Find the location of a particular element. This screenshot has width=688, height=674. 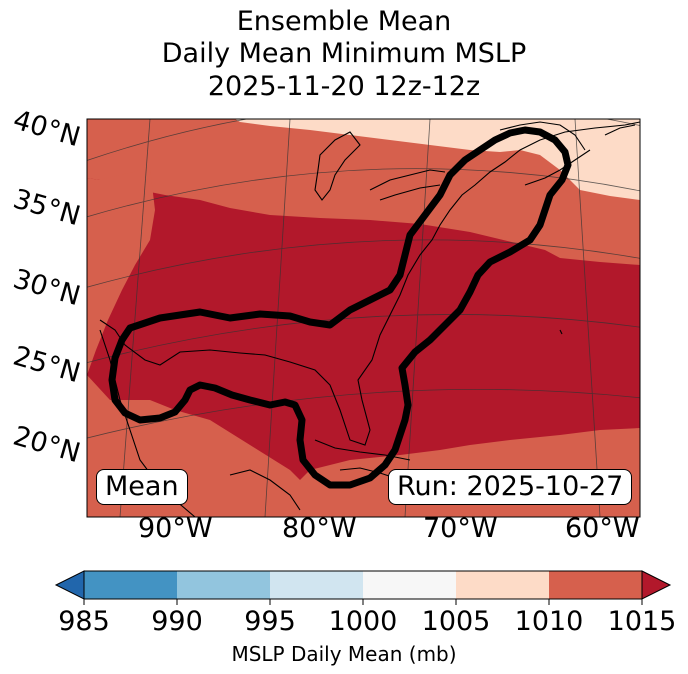

colorbar-over-arrow is located at coordinates (656, 585).